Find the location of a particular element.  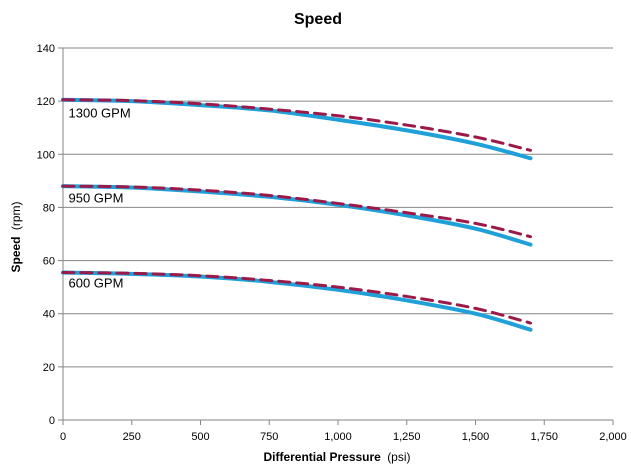

x-axis-title: Differential Pressure (psi) is located at coordinates (336, 457).